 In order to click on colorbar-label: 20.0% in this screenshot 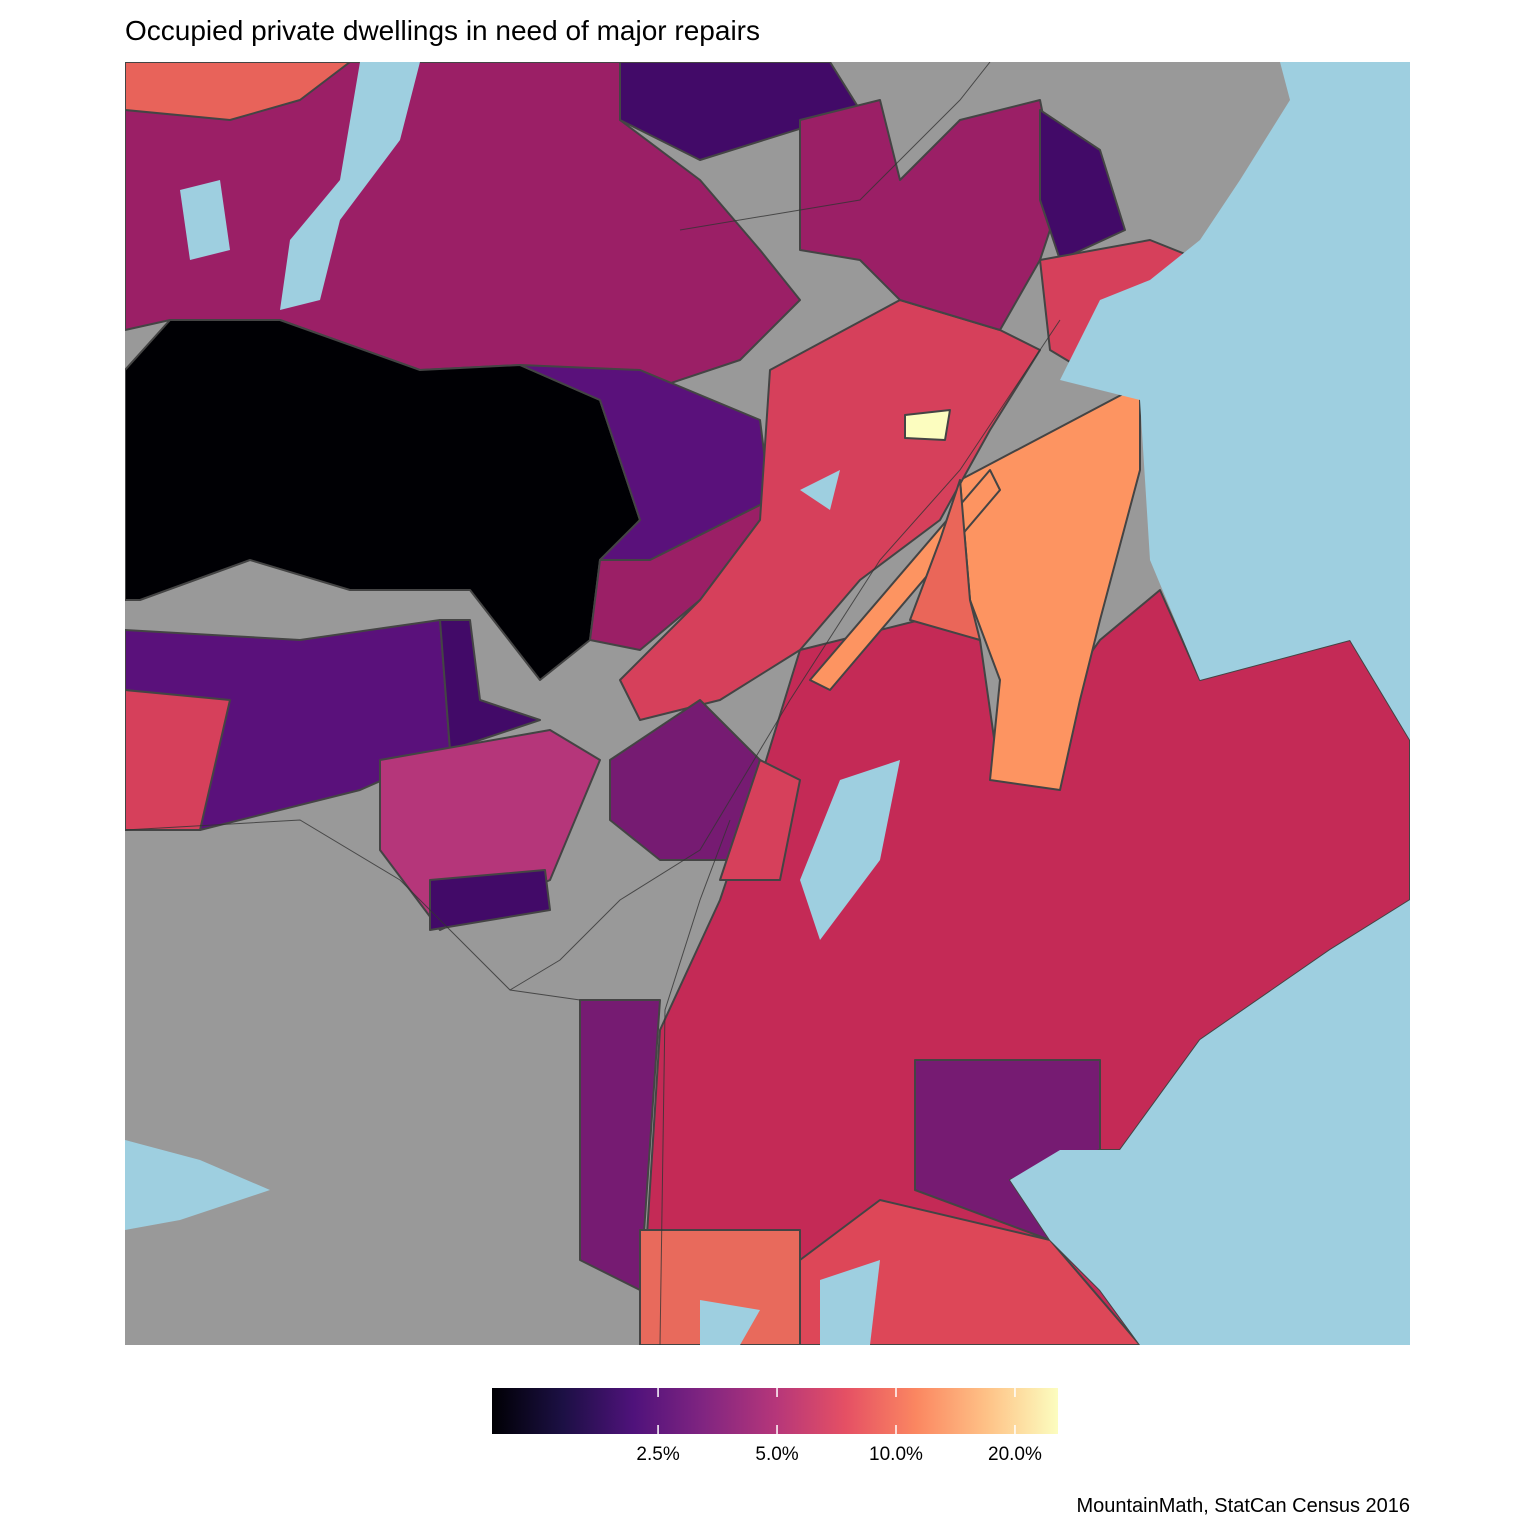, I will do `click(1015, 1454)`.